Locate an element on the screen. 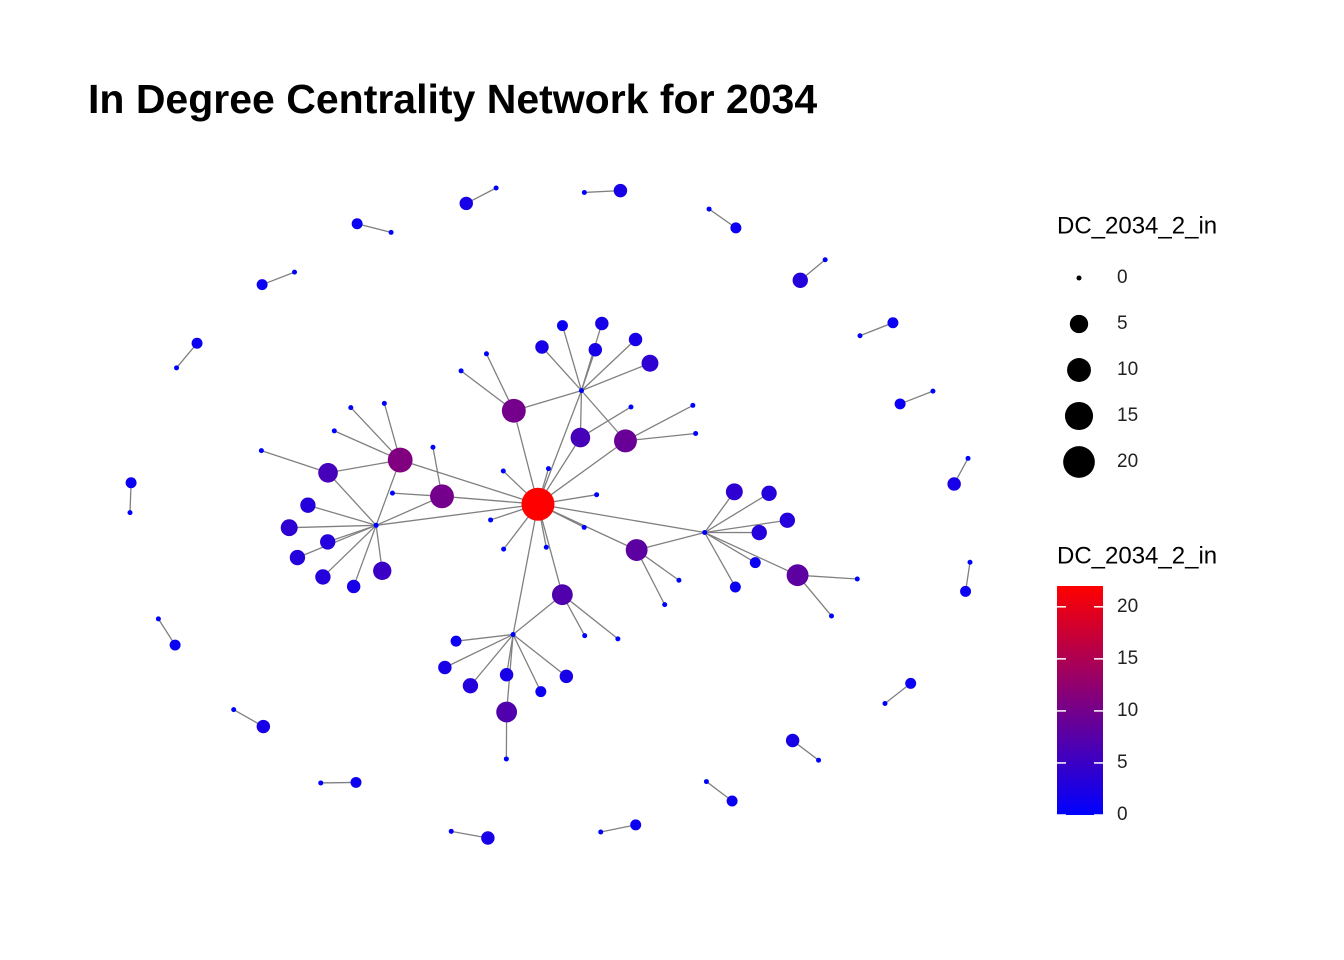  colorbar is located at coordinates (1080, 700).